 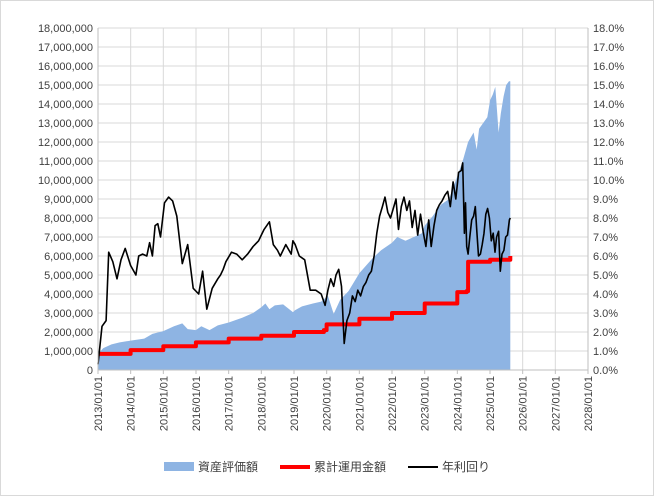 What do you see at coordinates (68, 219) in the screenshot?
I see `left-tick-label: 8,000,000` at bounding box center [68, 219].